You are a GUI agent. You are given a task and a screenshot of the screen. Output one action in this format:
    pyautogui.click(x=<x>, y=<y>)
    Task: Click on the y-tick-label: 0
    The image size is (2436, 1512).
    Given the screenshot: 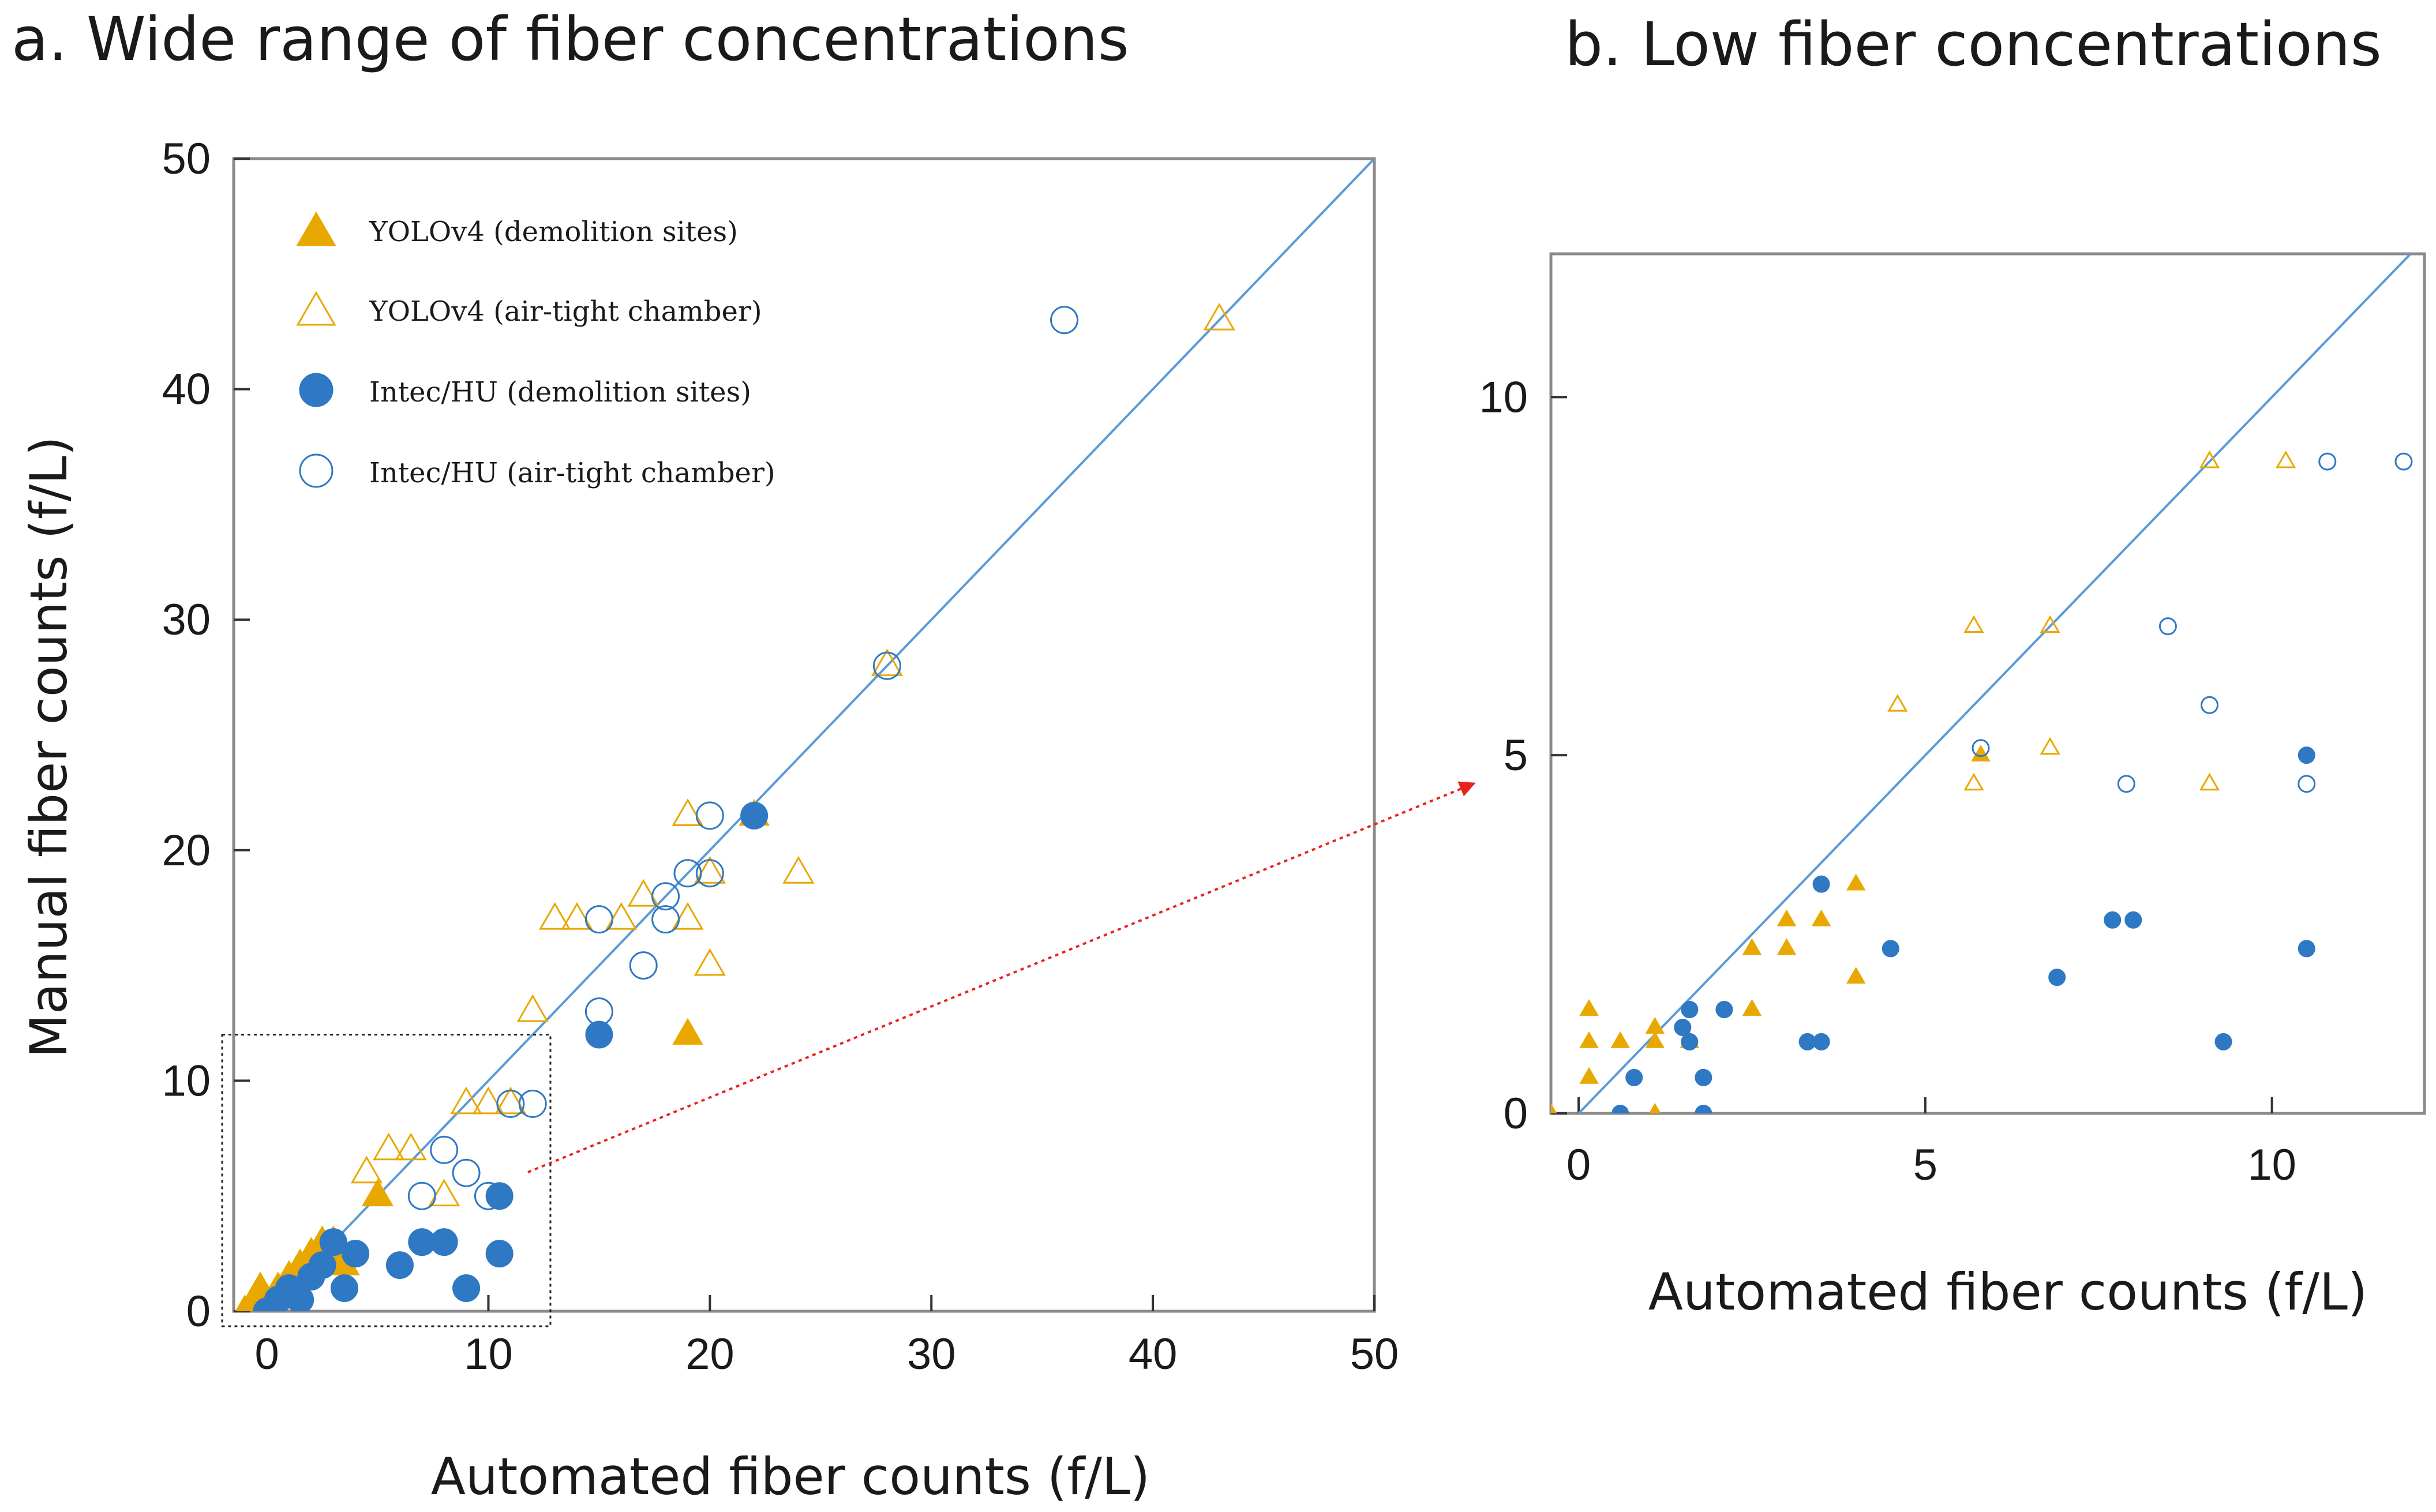 What is the action you would take?
    pyautogui.click(x=198, y=1311)
    